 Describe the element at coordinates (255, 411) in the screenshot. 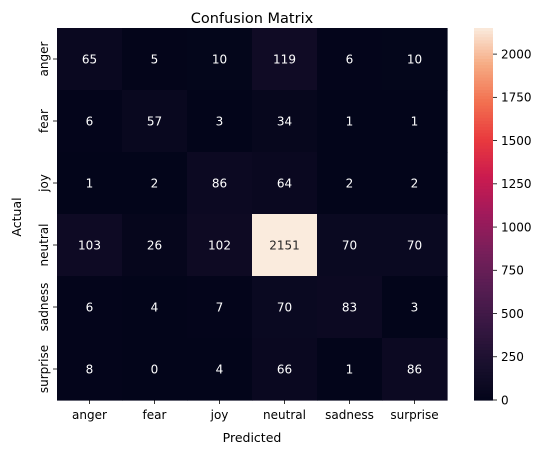

I see `x-axis: anger fear joy neutral sadness surprise` at that location.